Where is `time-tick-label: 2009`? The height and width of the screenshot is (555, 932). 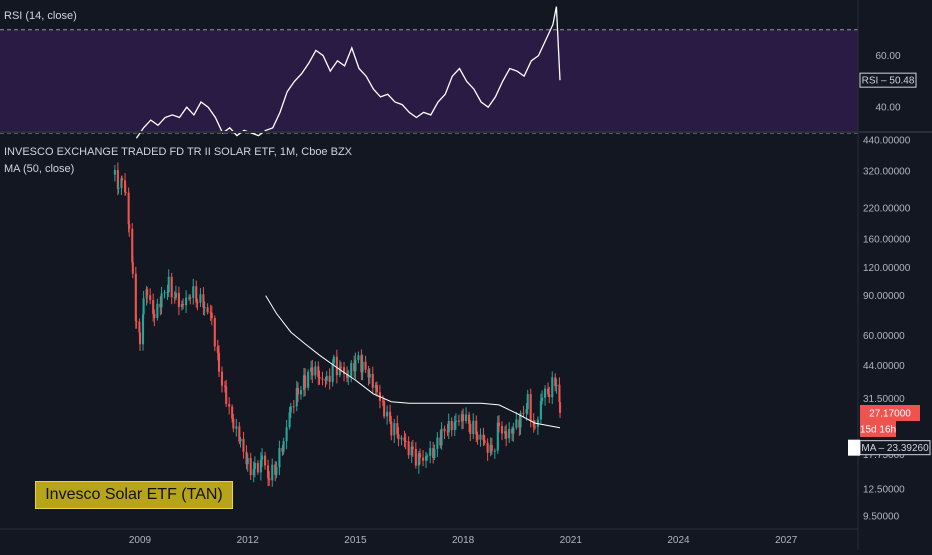 time-tick-label: 2009 is located at coordinates (140, 540).